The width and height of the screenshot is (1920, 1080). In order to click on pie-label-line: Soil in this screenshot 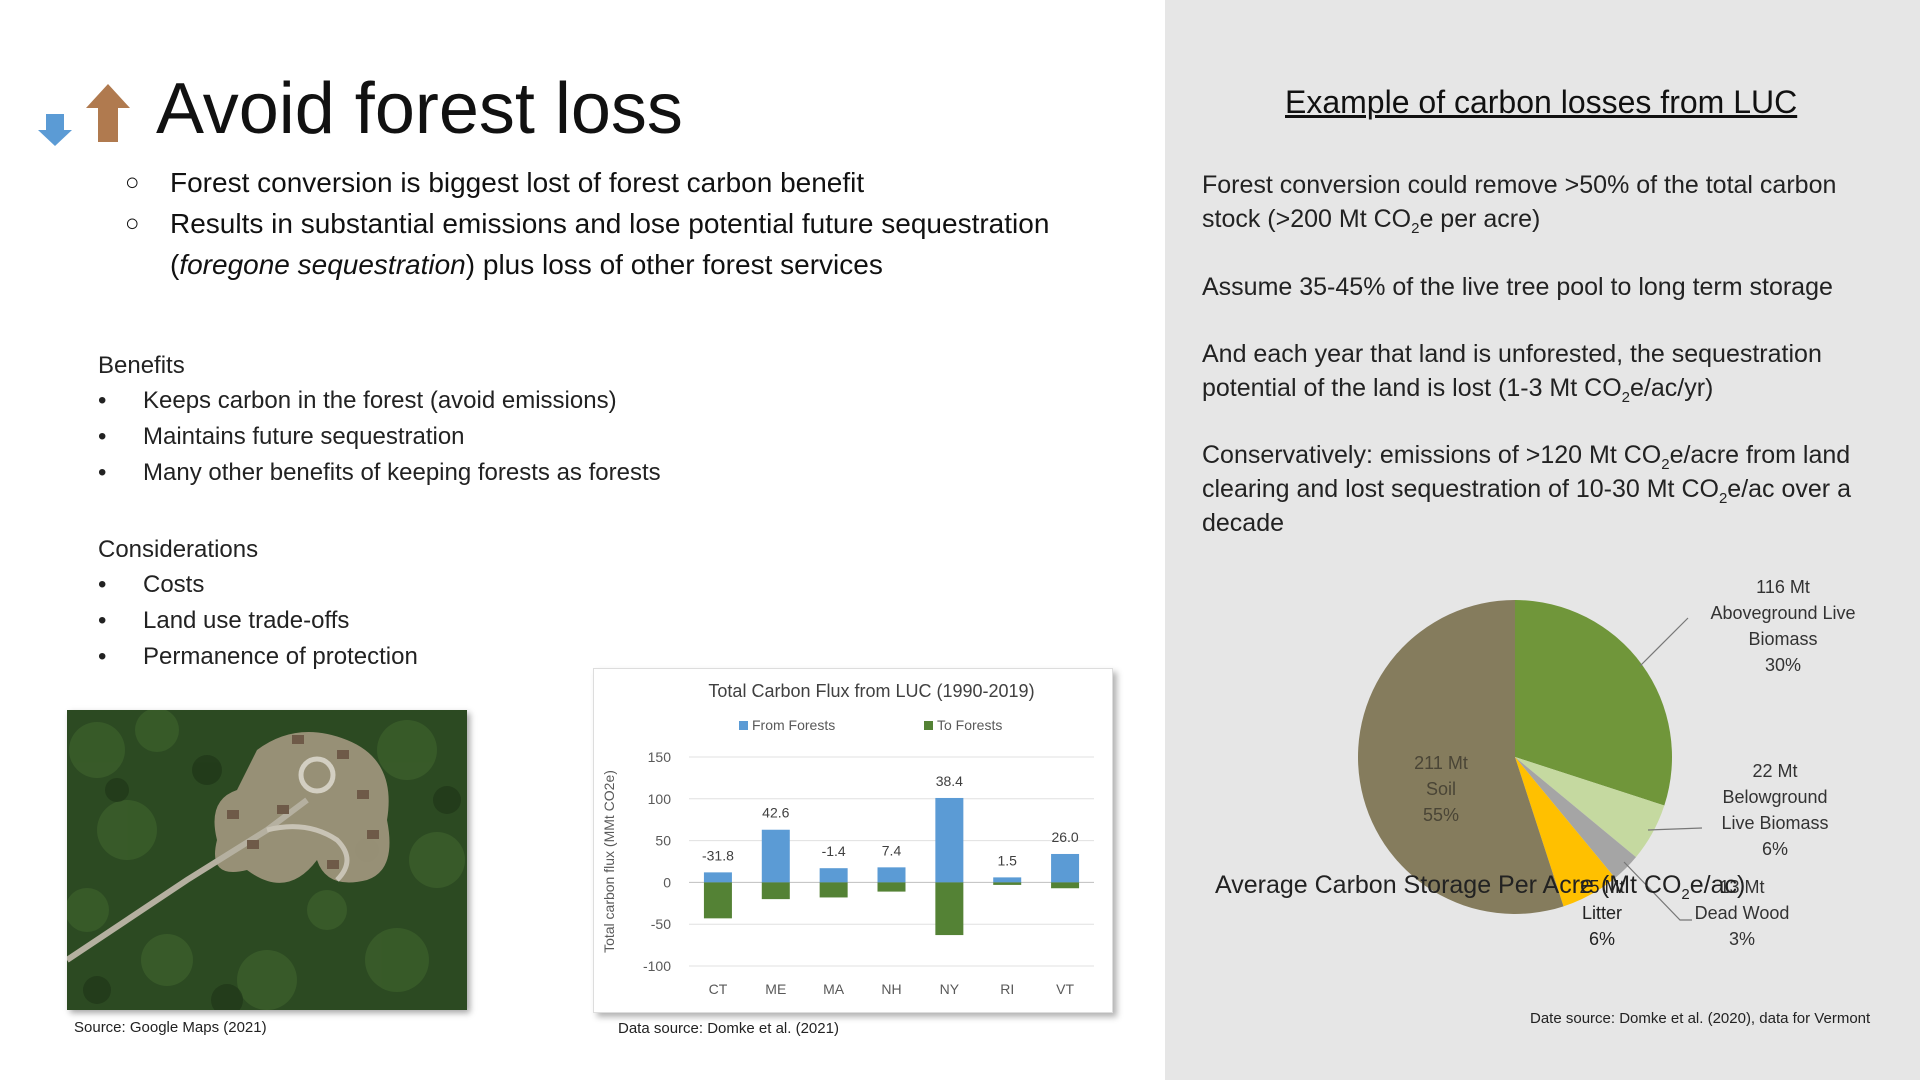, I will do `click(1440, 789)`.